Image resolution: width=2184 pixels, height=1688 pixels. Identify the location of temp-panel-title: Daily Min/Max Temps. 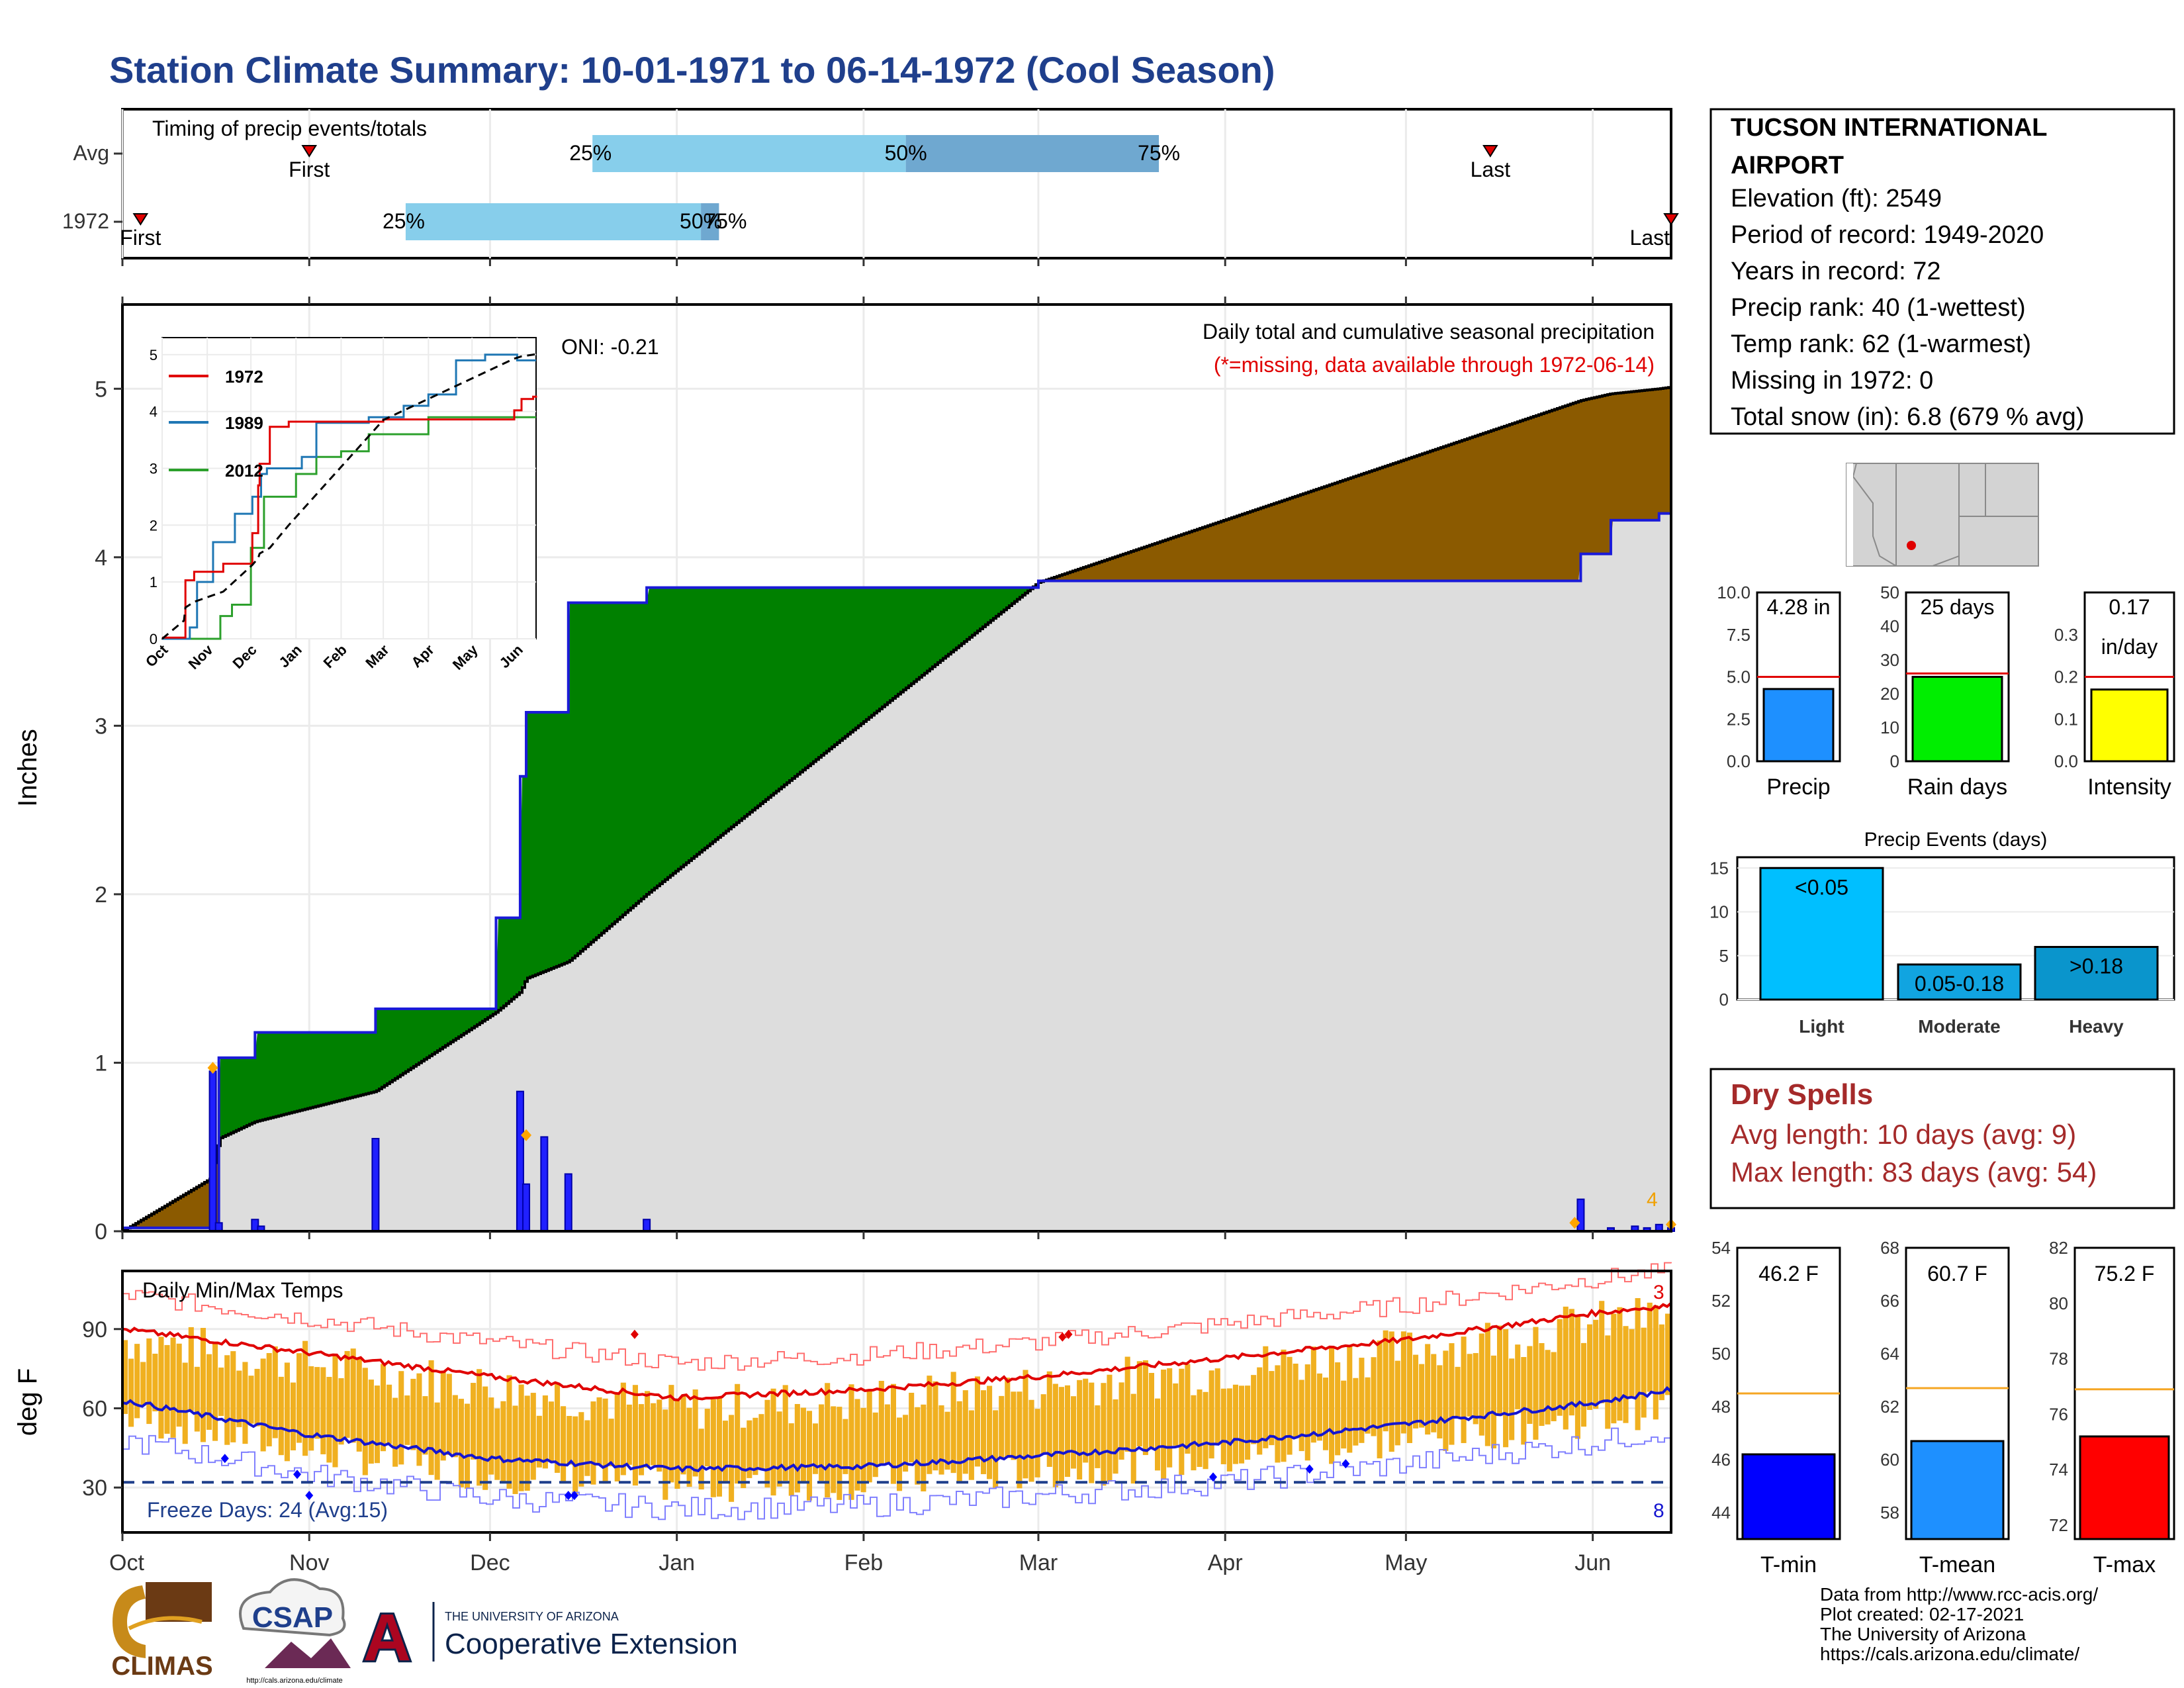
(242, 1290).